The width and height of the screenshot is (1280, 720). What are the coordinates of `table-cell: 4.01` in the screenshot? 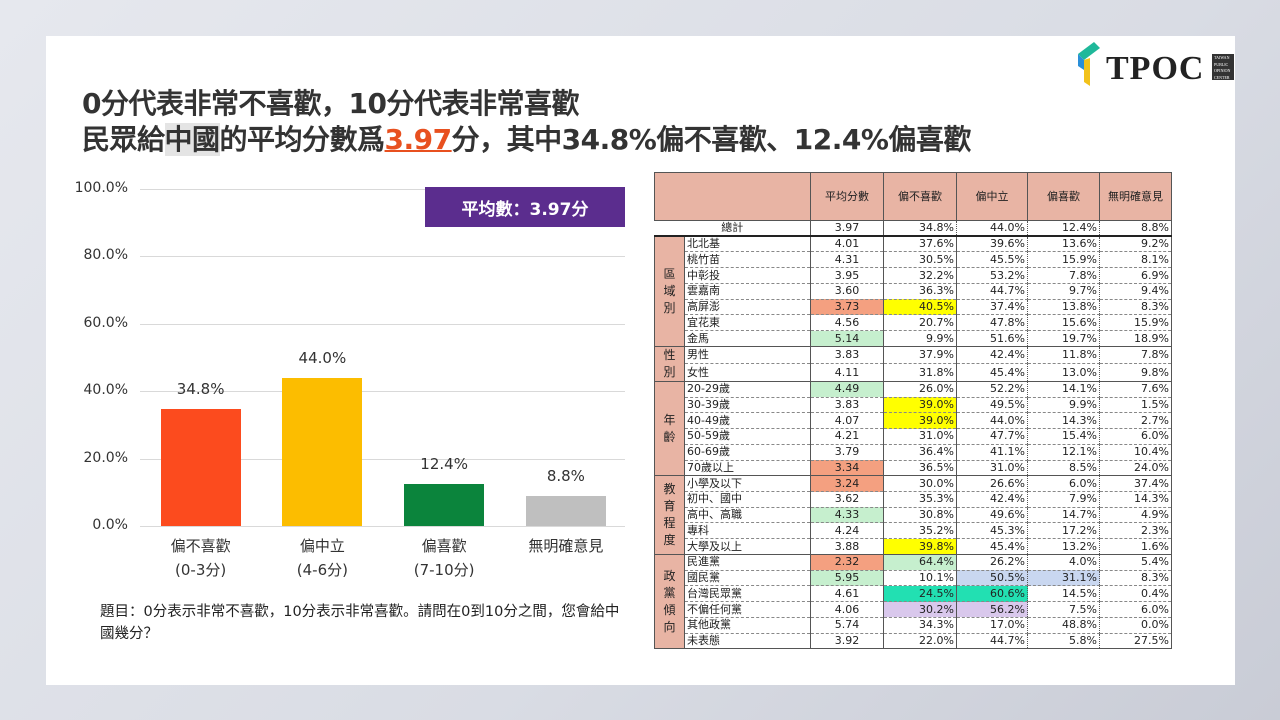 It's located at (847, 244).